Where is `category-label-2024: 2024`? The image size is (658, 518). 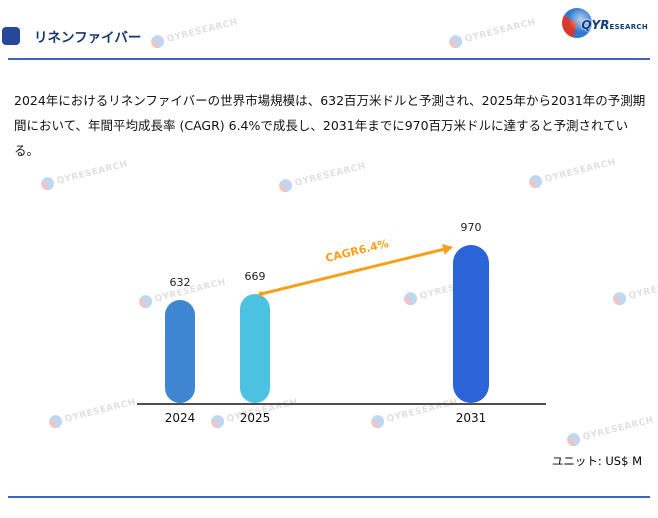
category-label-2024: 2024 is located at coordinates (180, 418).